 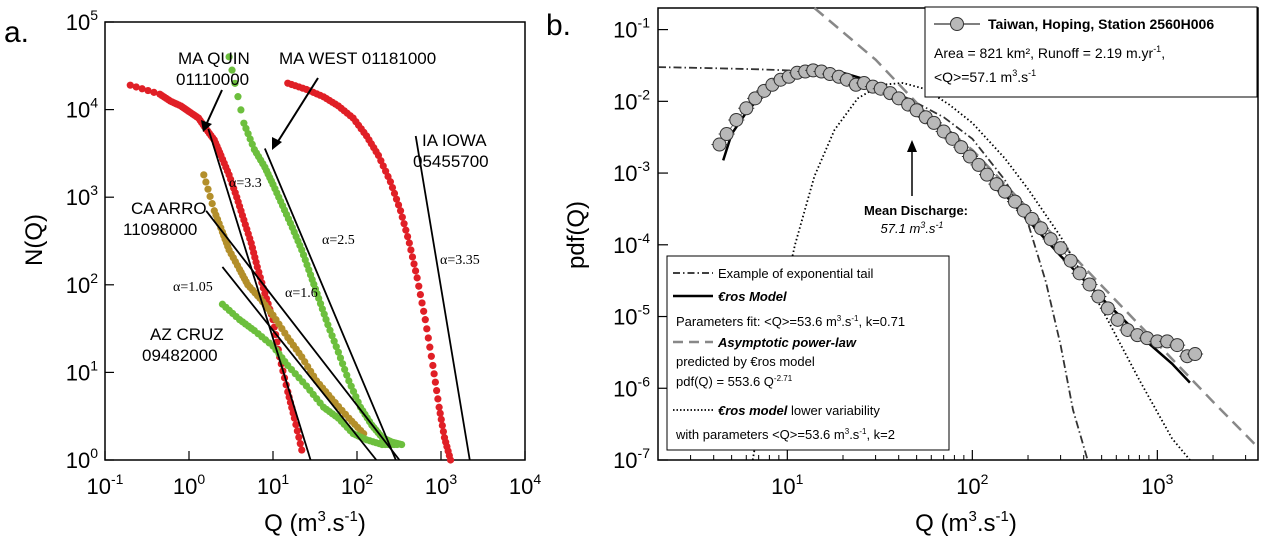 I want to click on x-tick-label: 10⁴, so click(x=525, y=485).